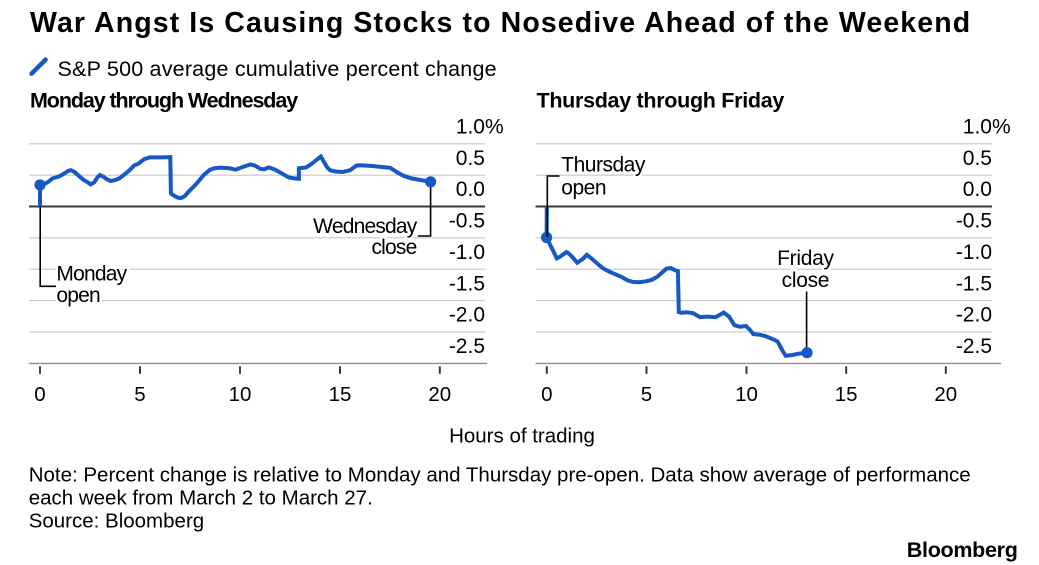 This screenshot has width=1039, height=565. Describe the element at coordinates (522, 436) in the screenshot. I see `svg-text: Hours of trading` at that location.